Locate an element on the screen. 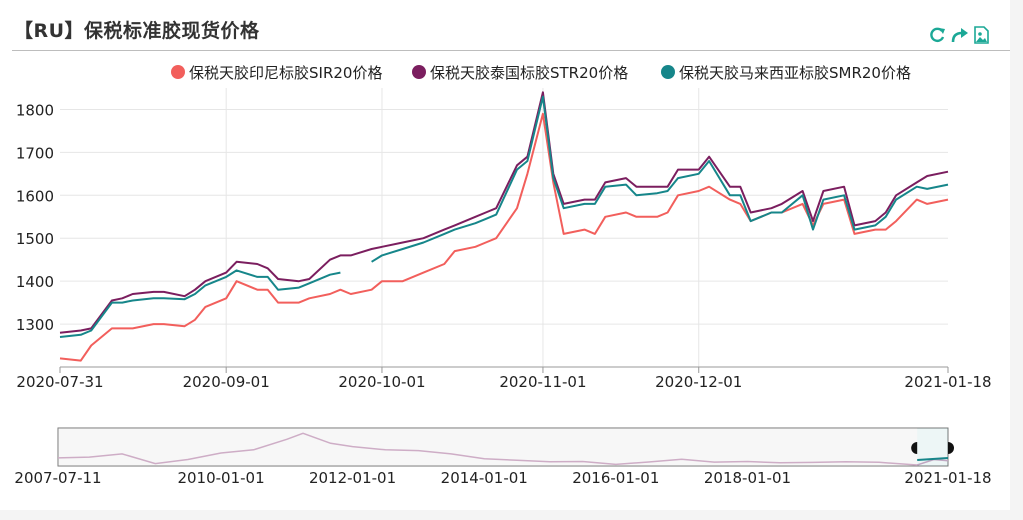 This screenshot has height=520, width=1023. x-tick-label: 2020-11-01 is located at coordinates (542, 382).